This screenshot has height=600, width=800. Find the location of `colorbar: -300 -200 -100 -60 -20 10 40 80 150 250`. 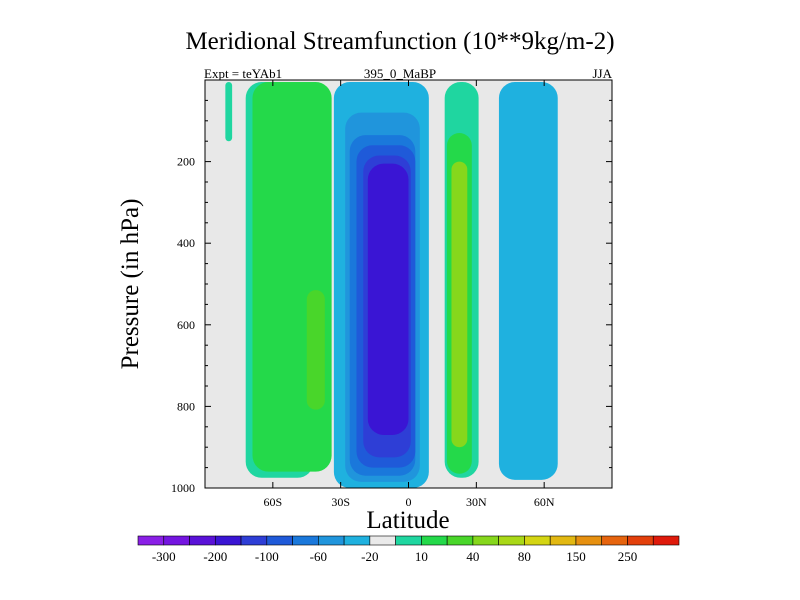

colorbar: -300 -200 -100 -60 -20 10 40 80 150 250 is located at coordinates (408, 549).